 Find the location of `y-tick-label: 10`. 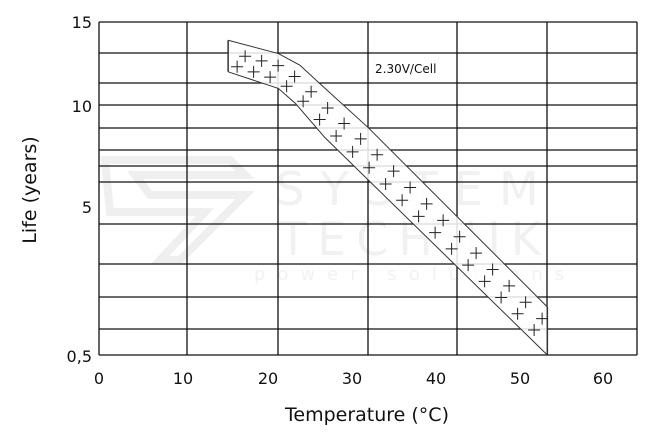

y-tick-label: 10 is located at coordinates (82, 106).